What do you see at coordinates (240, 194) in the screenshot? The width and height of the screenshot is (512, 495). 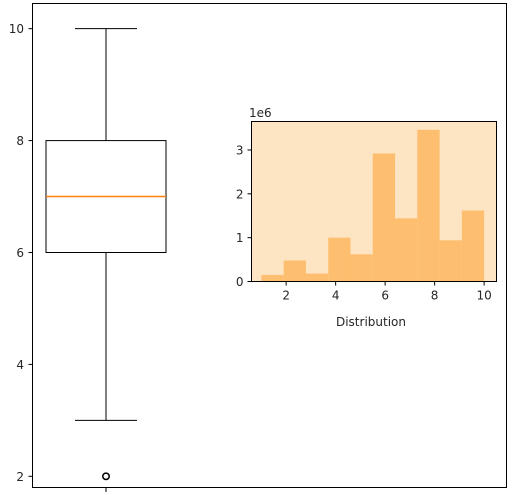 I see `histogram-y-tick-label: 2` at bounding box center [240, 194].